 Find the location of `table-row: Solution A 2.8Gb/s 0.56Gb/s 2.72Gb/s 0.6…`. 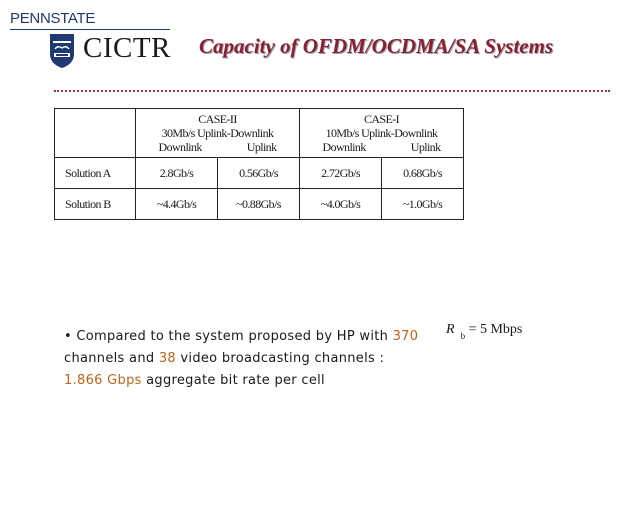

table-row: Solution A 2.8Gb/s 0.56Gb/s 2.72Gb/s 0.6… is located at coordinates (259, 173).